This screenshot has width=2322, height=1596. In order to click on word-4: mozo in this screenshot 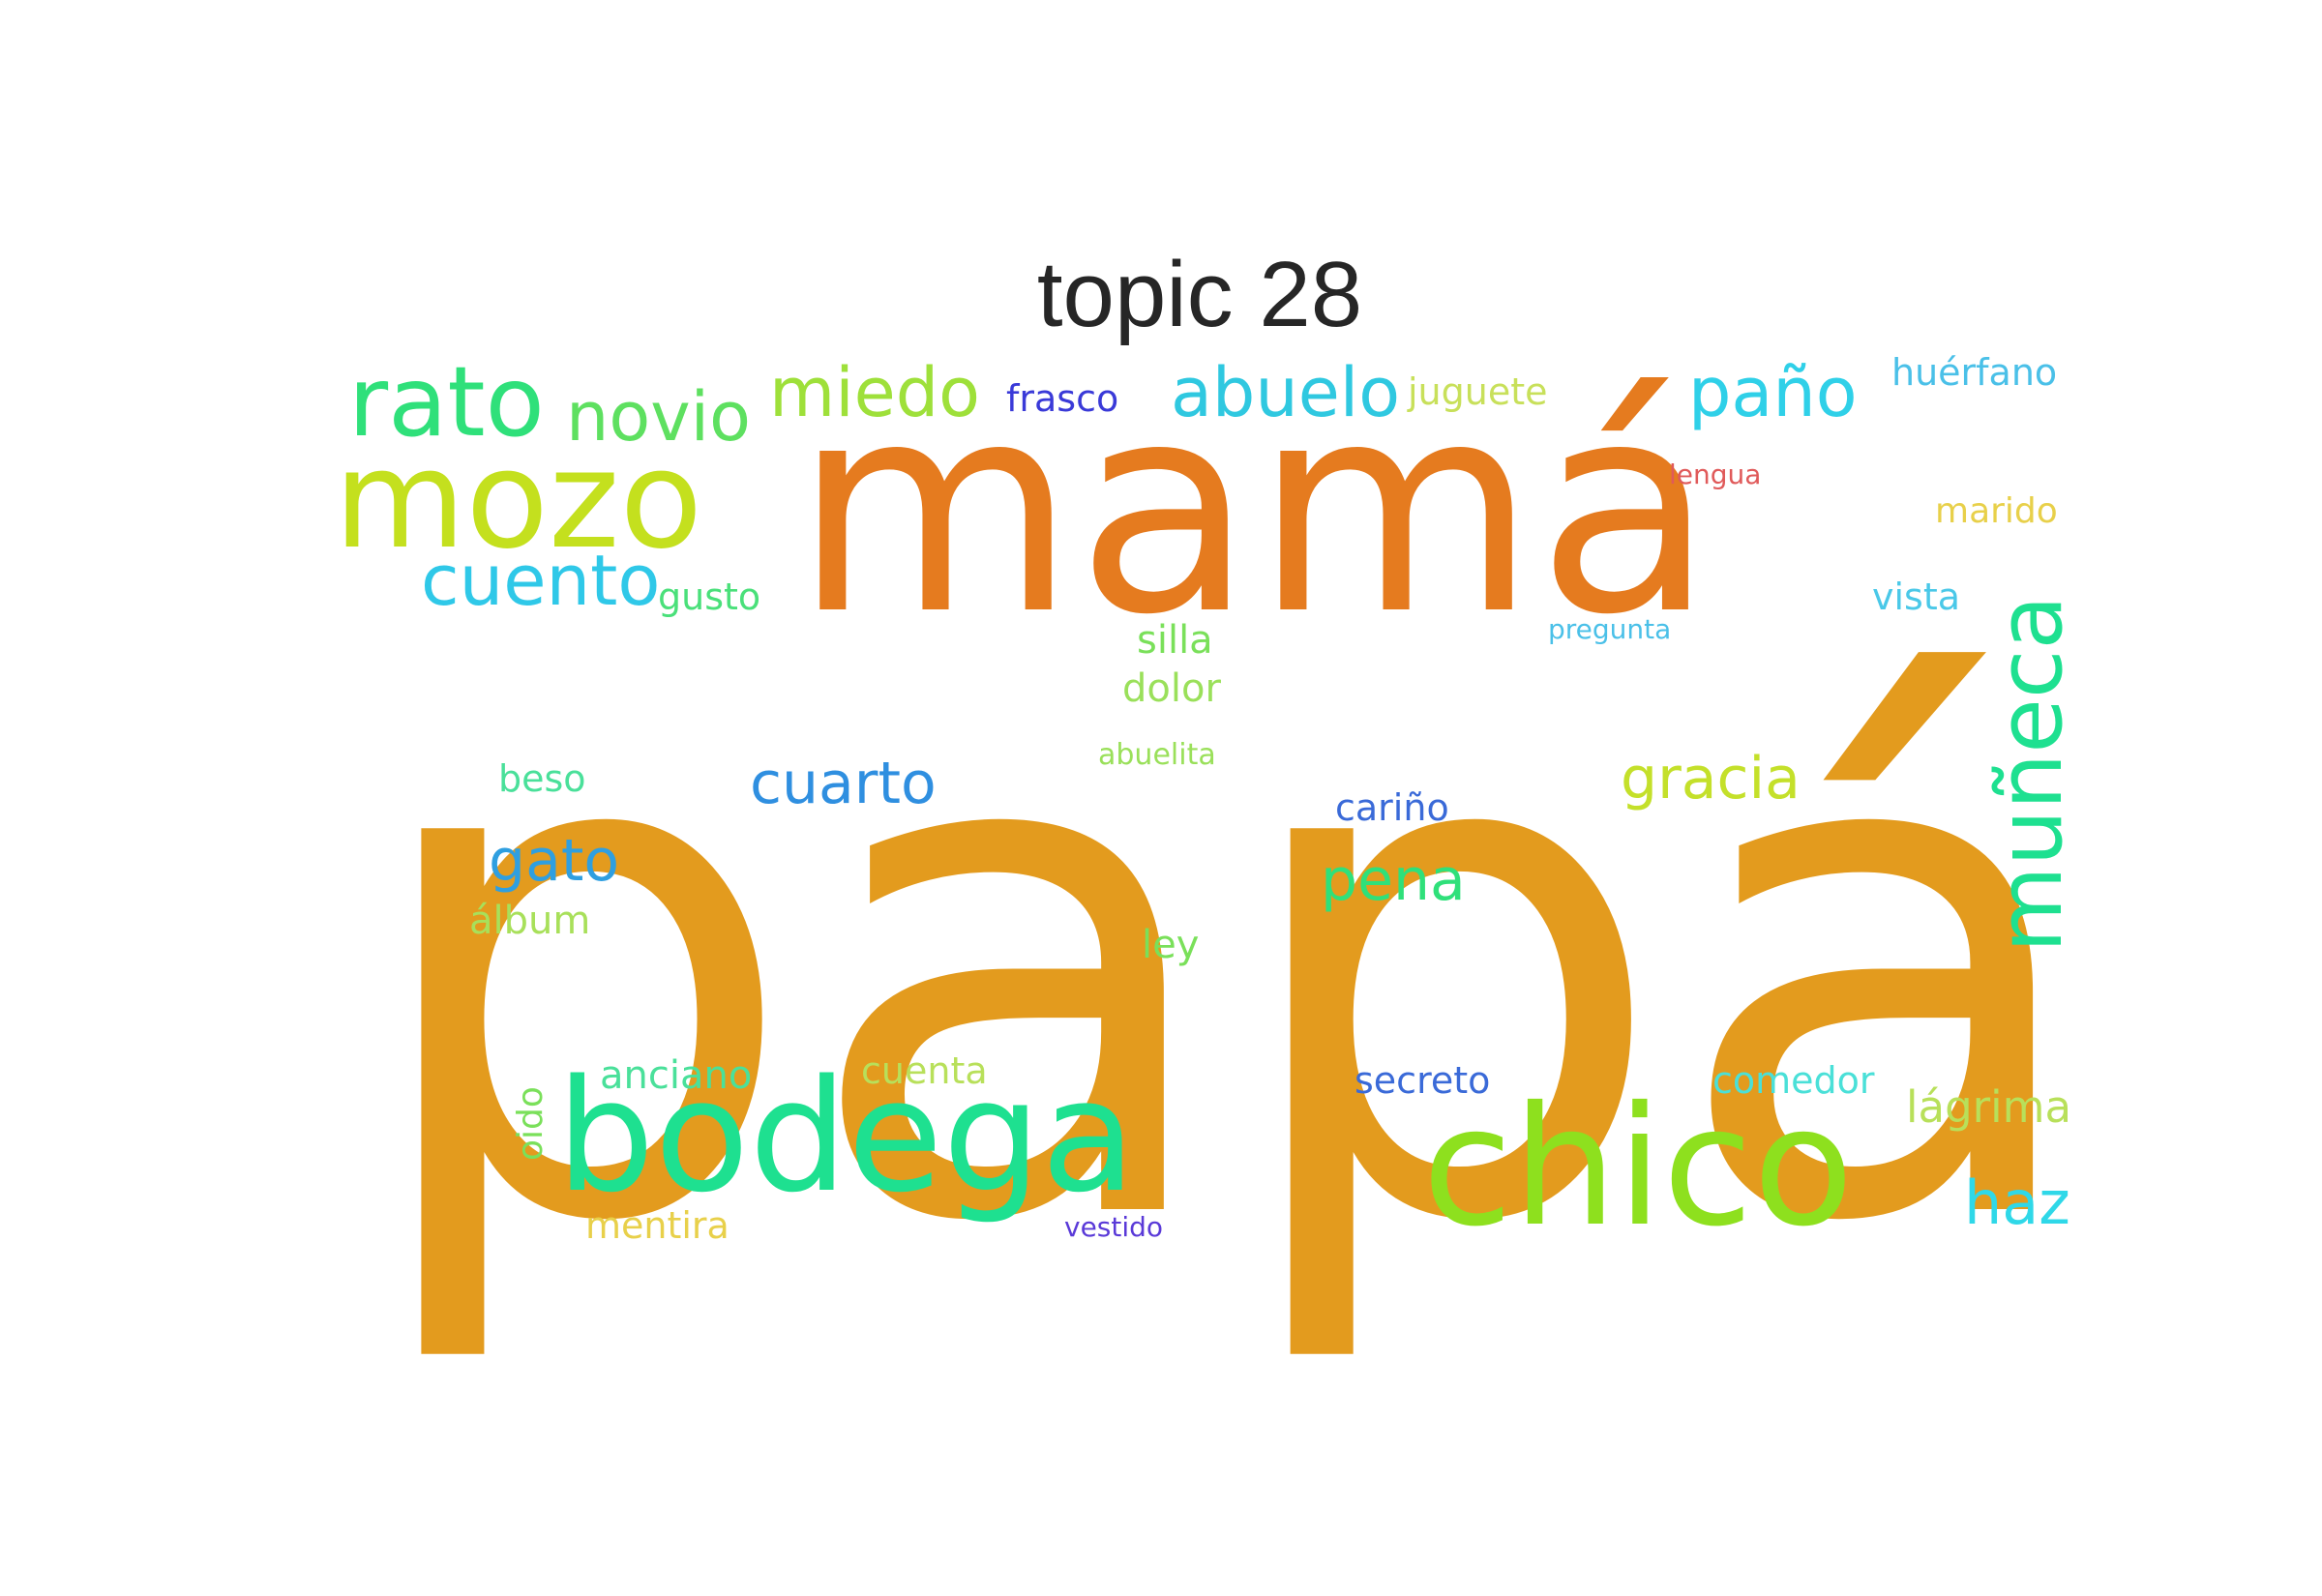, I will do `click(518, 500)`.